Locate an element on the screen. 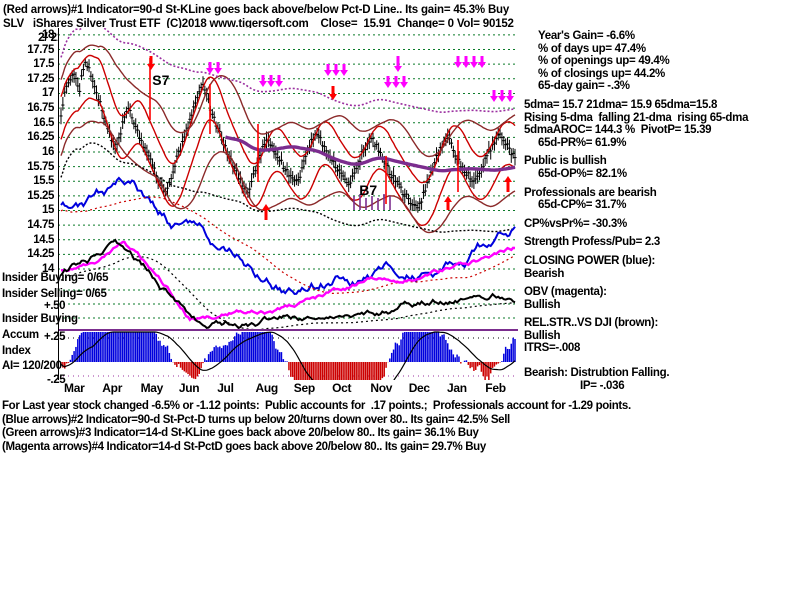 The height and width of the screenshot is (600, 800). obv-title: OBV (magenta): is located at coordinates (565, 292).